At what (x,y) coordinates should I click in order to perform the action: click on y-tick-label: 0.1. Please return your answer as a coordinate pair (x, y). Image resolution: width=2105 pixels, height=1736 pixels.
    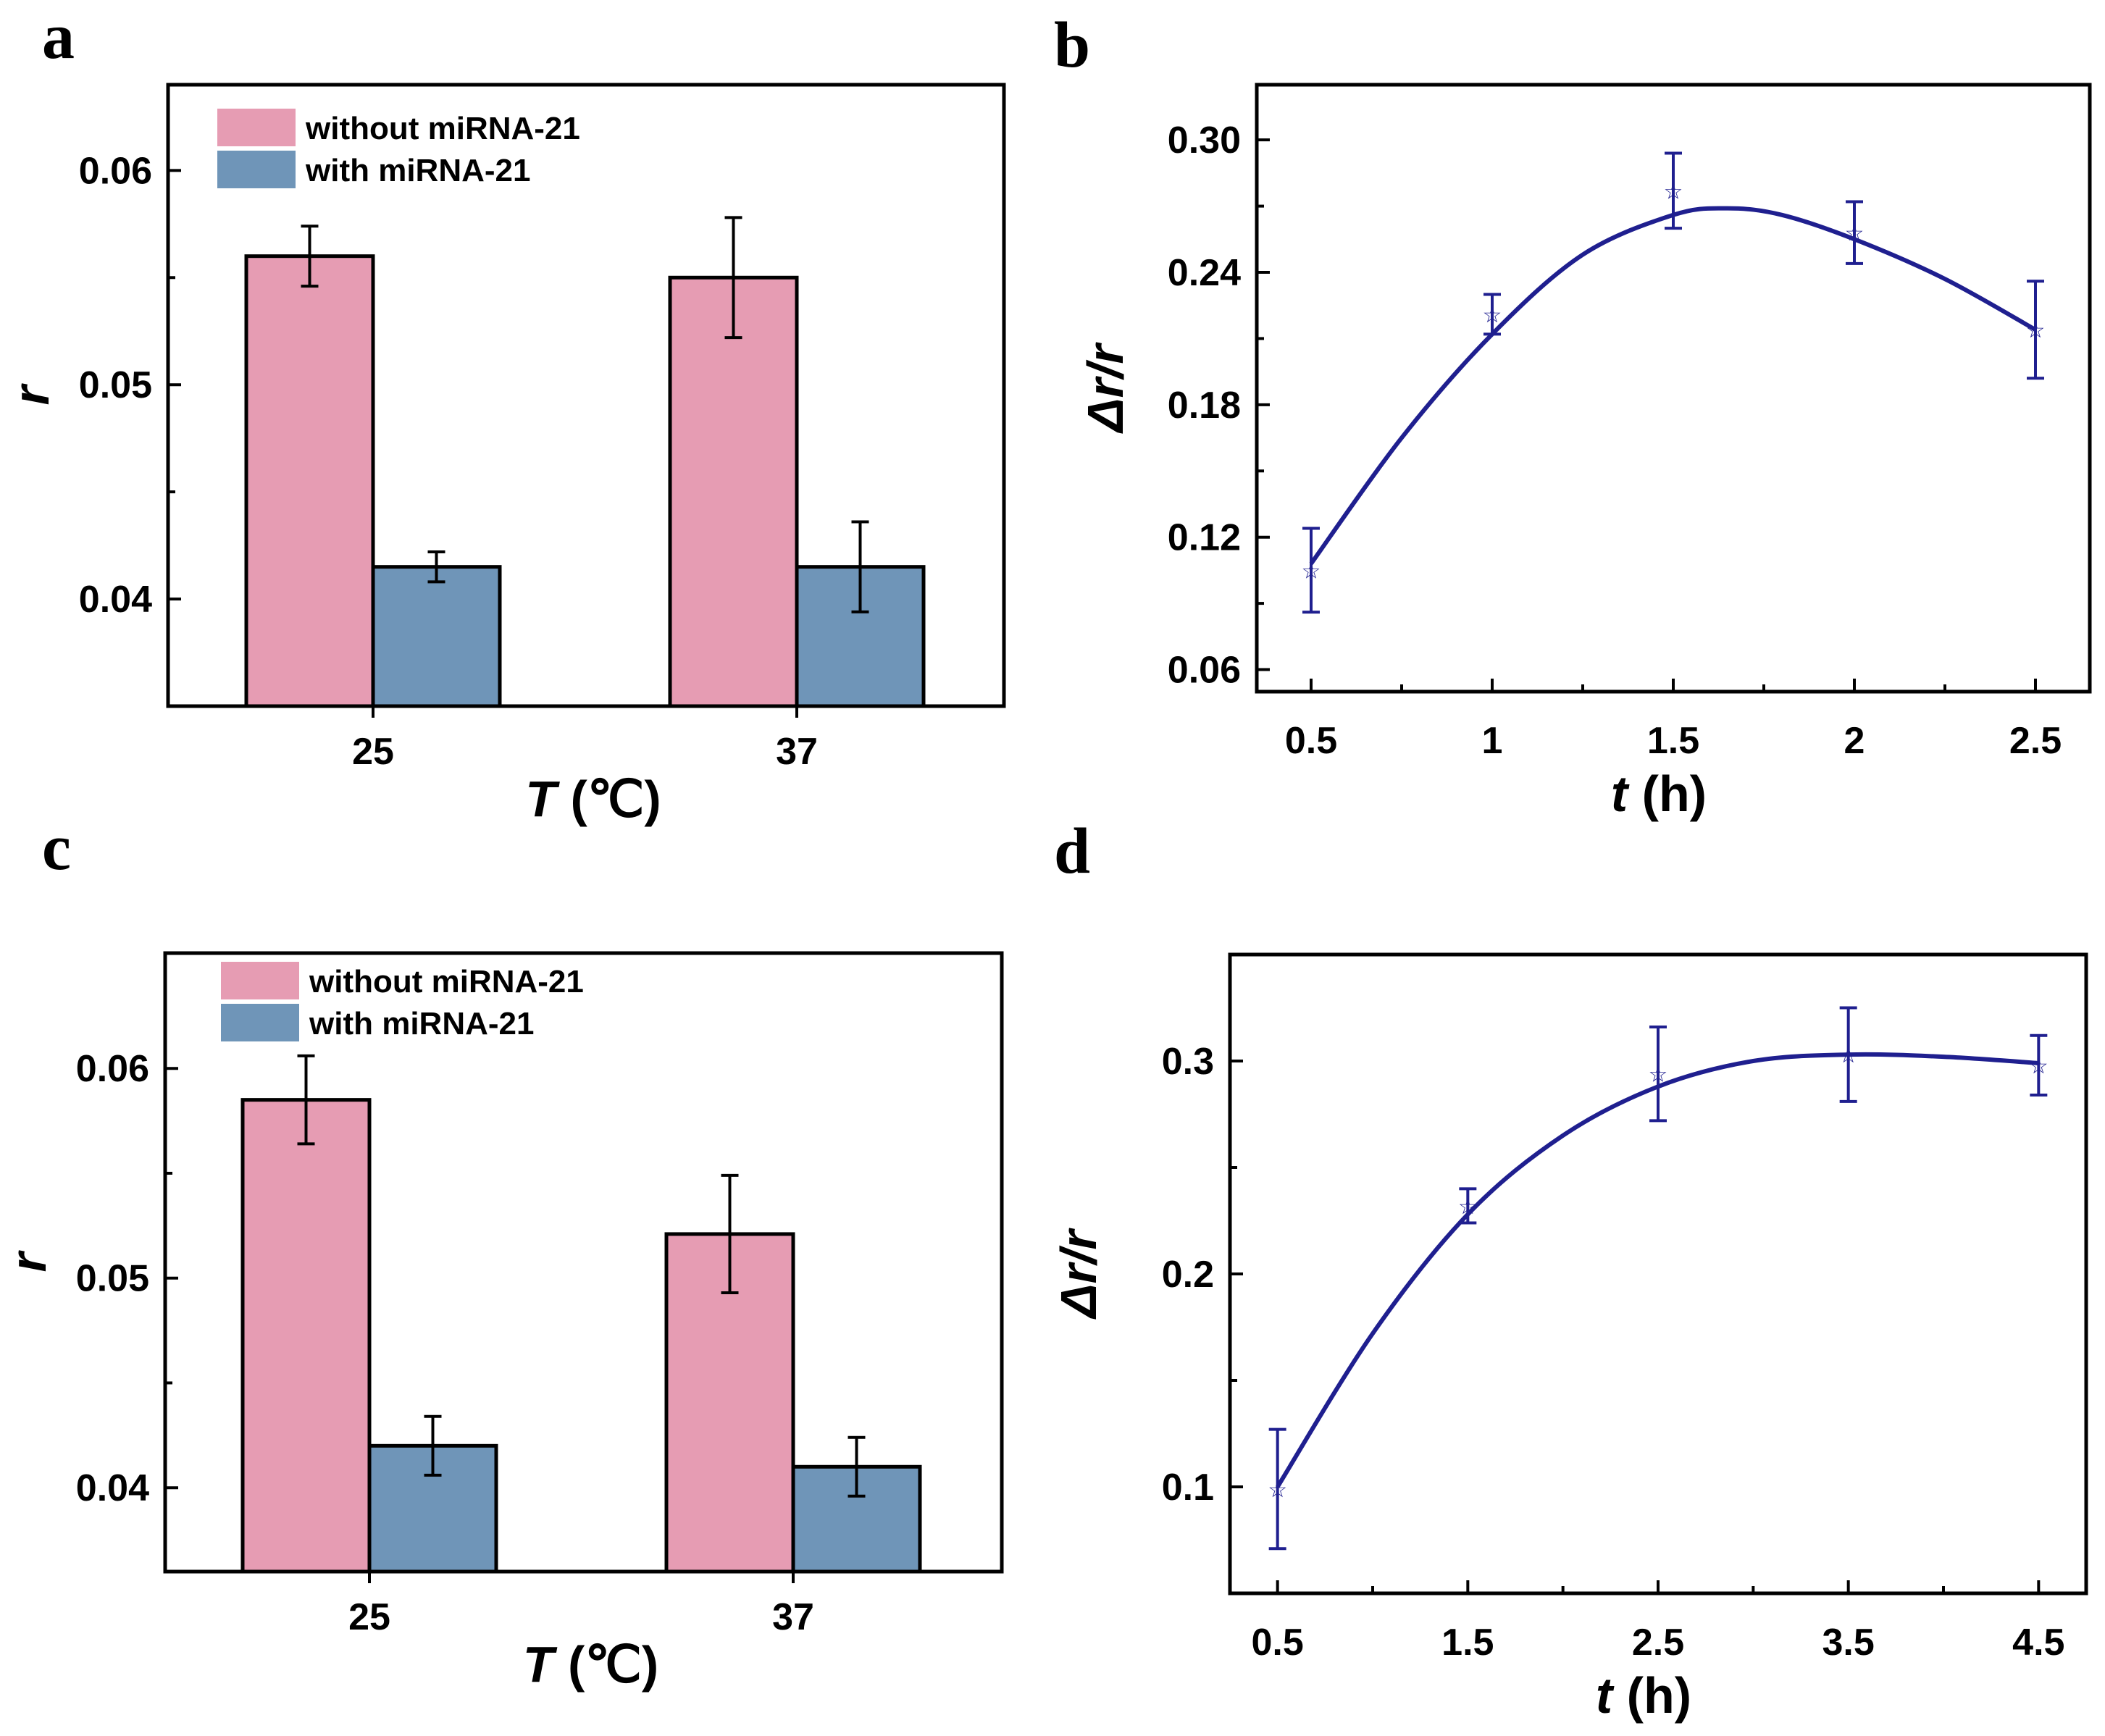
    Looking at the image, I should click on (1188, 1488).